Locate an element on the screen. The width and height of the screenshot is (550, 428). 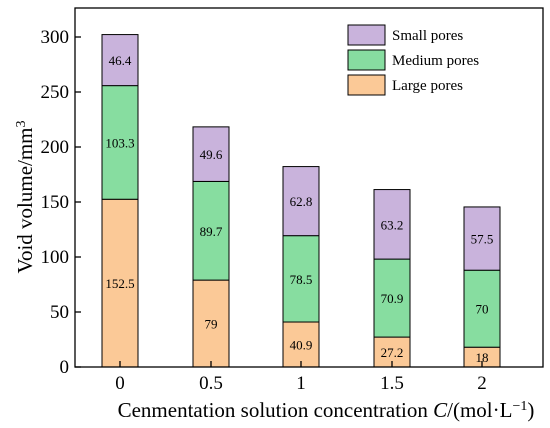
y-axis-title: Void volume/mm3 is located at coordinates (25, 196).